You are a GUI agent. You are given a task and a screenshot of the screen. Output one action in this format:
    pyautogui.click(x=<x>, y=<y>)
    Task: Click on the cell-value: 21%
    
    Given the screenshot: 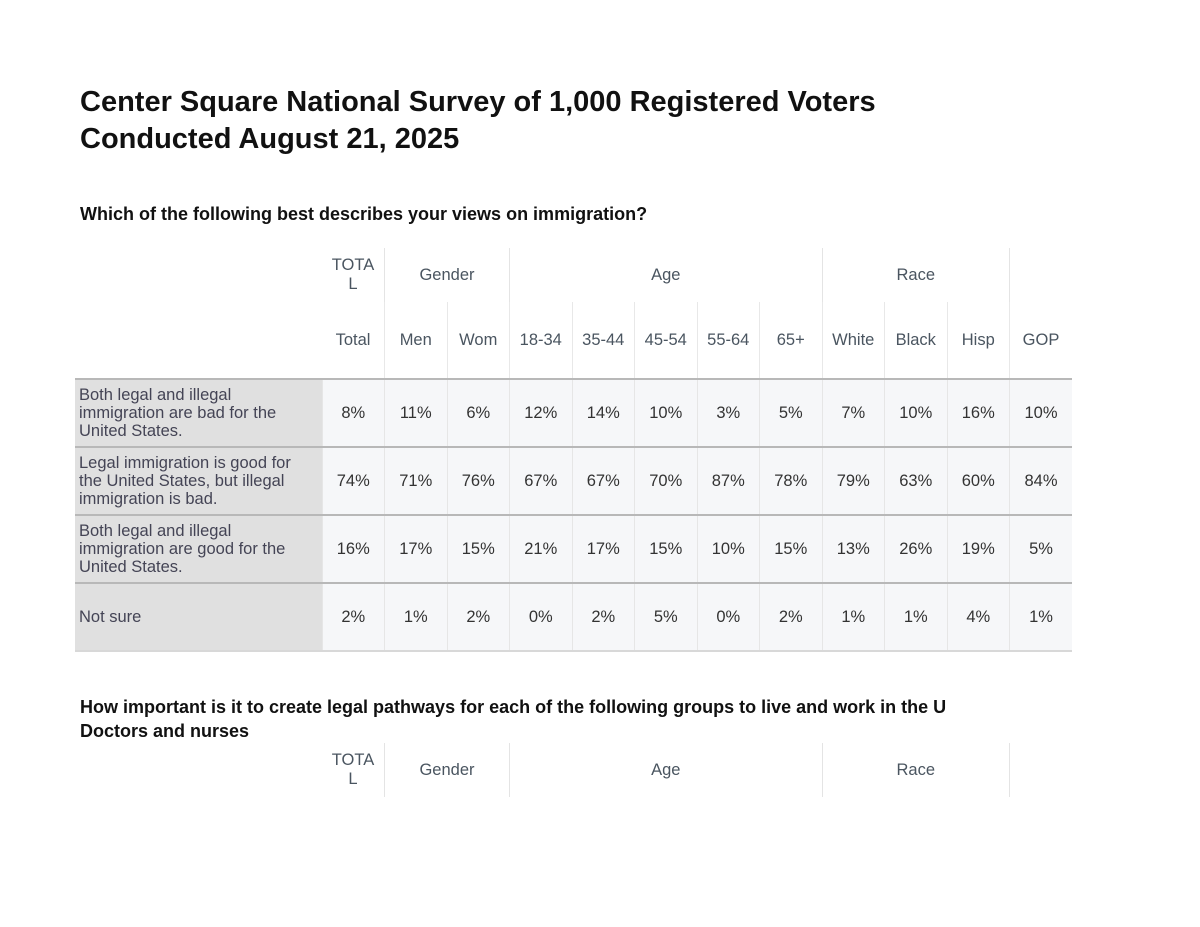 What is the action you would take?
    pyautogui.click(x=540, y=549)
    